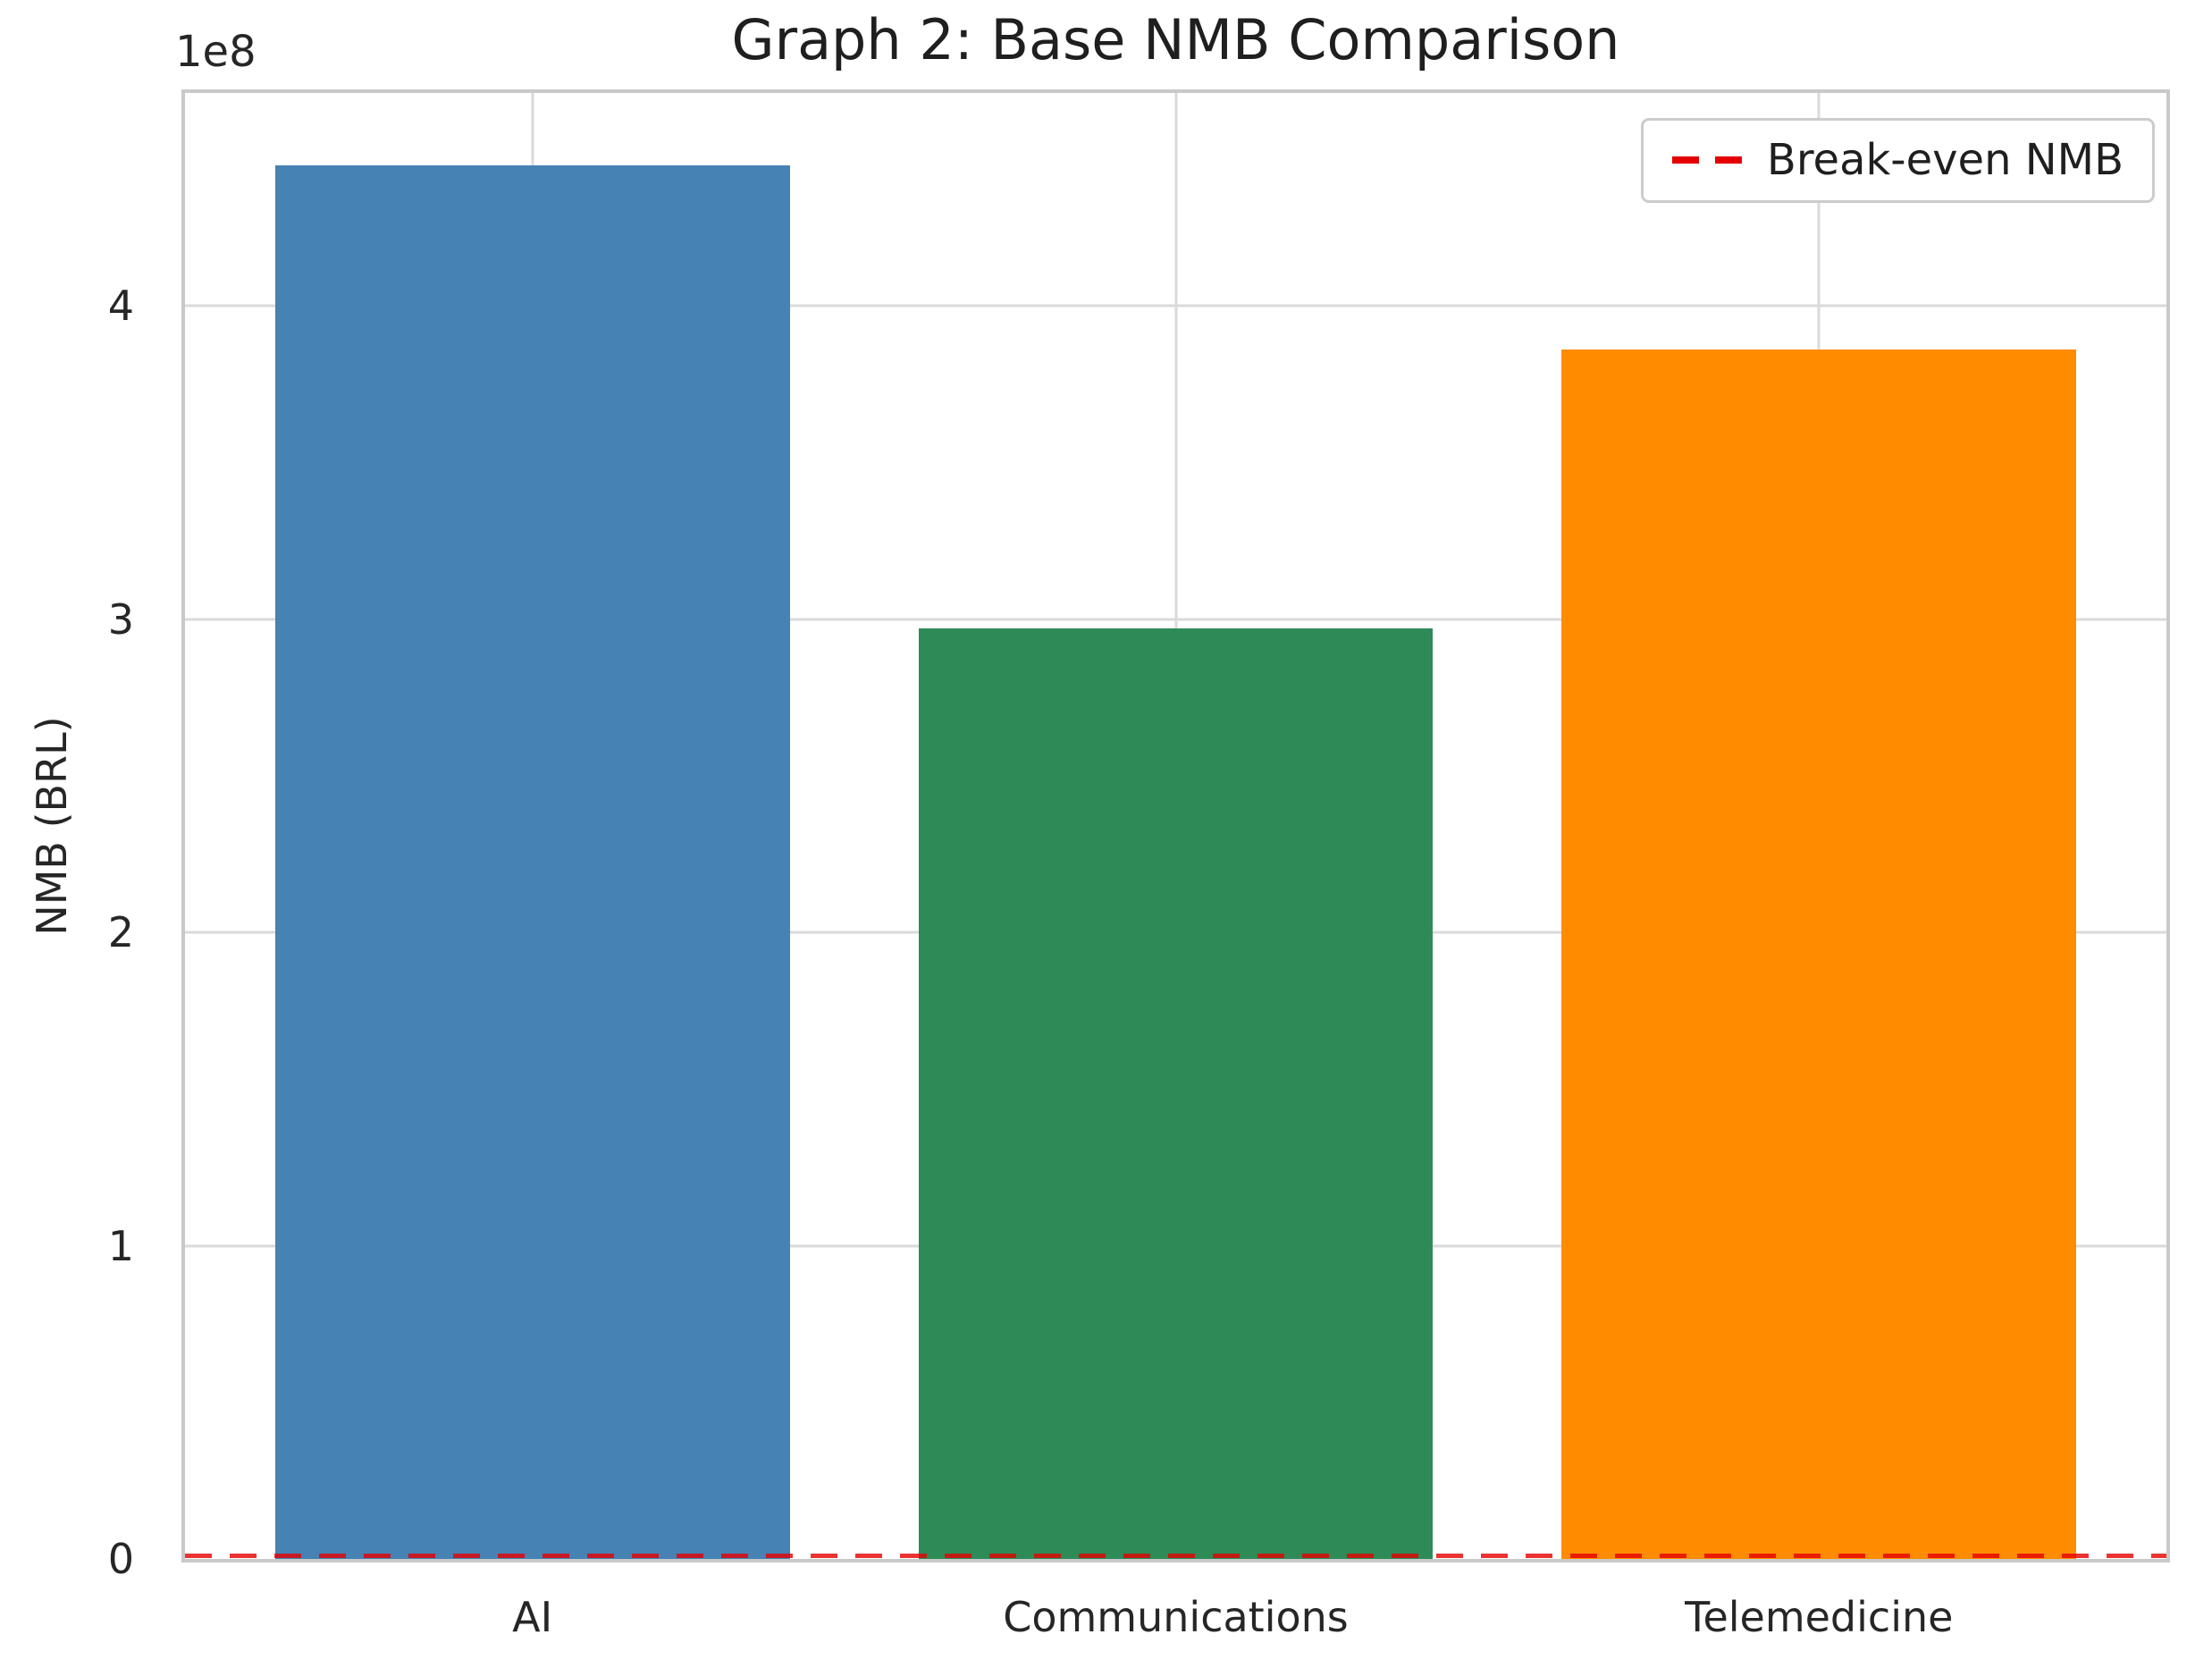 The image size is (2212, 1668). What do you see at coordinates (216, 52) in the screenshot?
I see `y-axis-offset-text: 1e8` at bounding box center [216, 52].